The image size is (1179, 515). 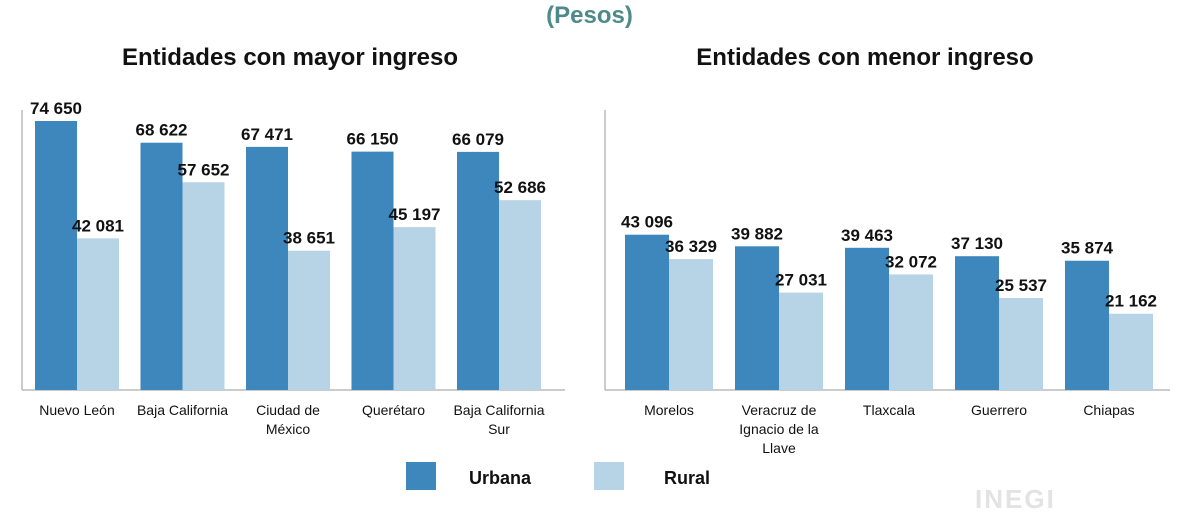 I want to click on left-category-label-2-line-1: México, so click(x=288, y=429).